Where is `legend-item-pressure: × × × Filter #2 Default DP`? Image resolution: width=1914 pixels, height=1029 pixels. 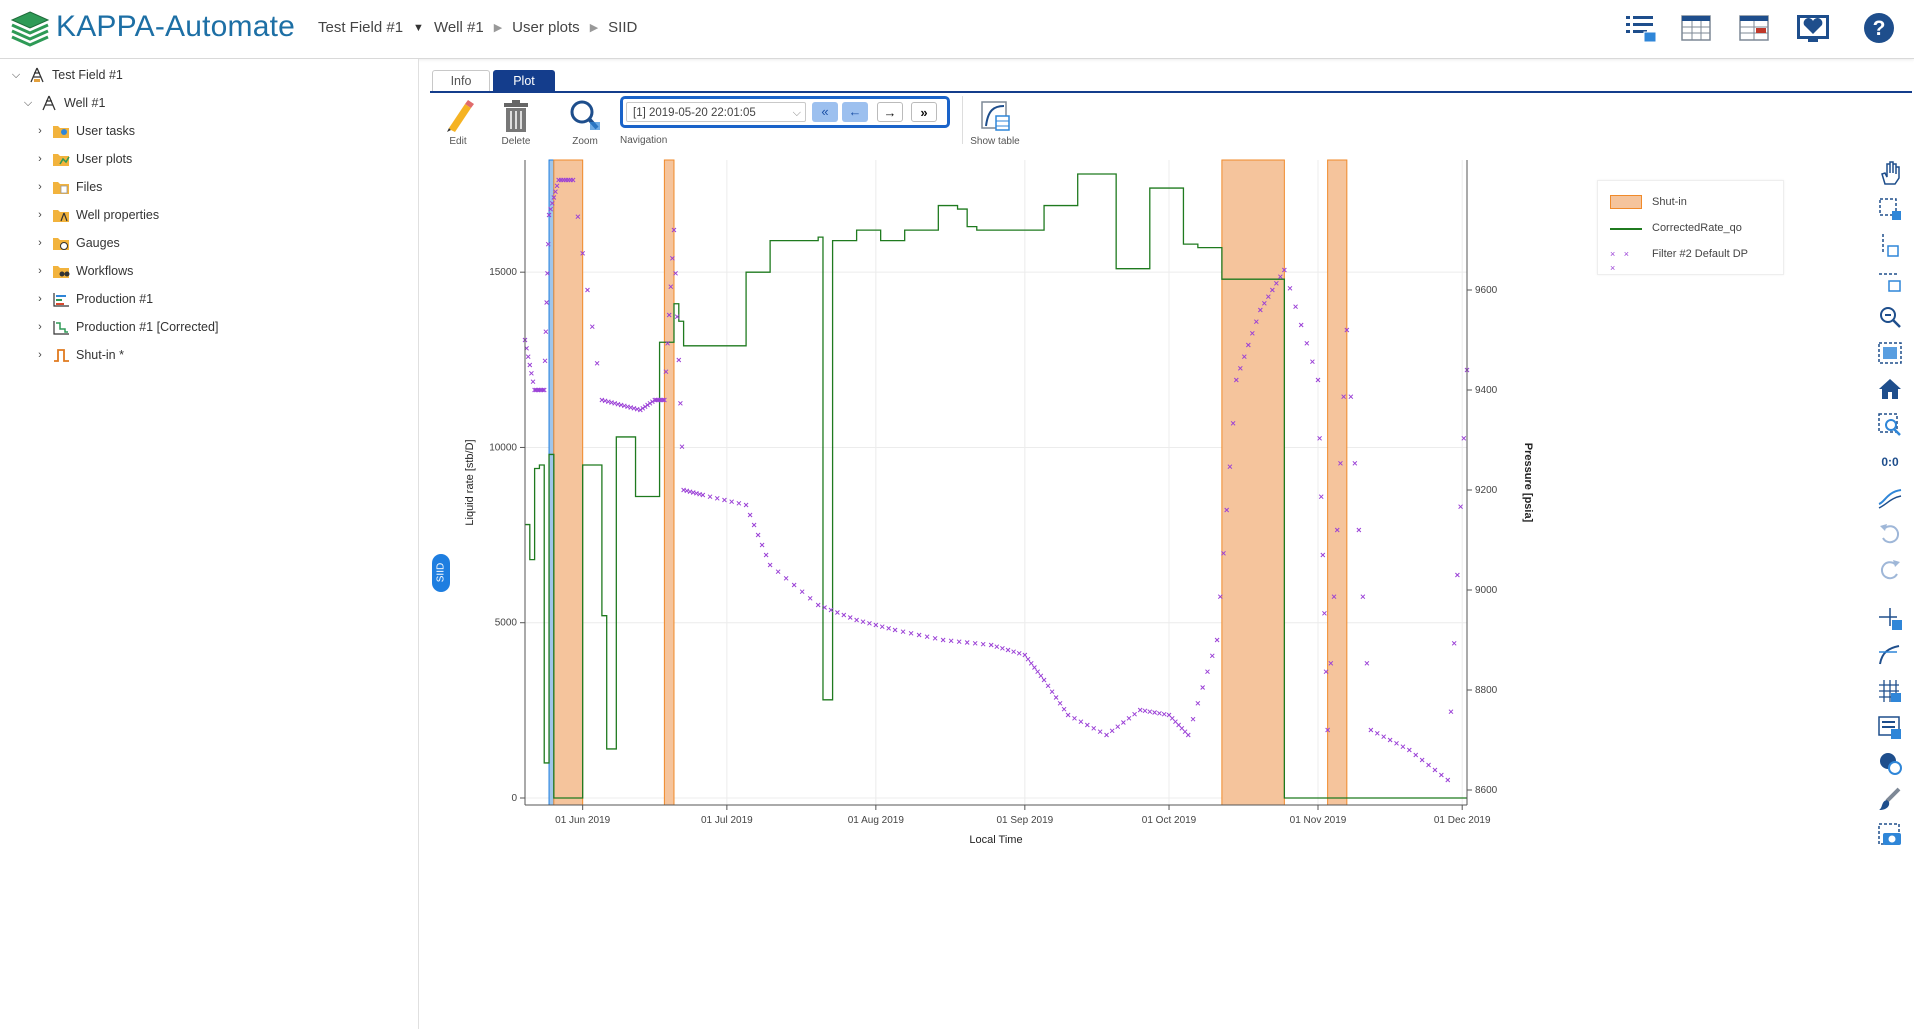 legend-item-pressure: × × × Filter #2 Default DP is located at coordinates (1679, 259).